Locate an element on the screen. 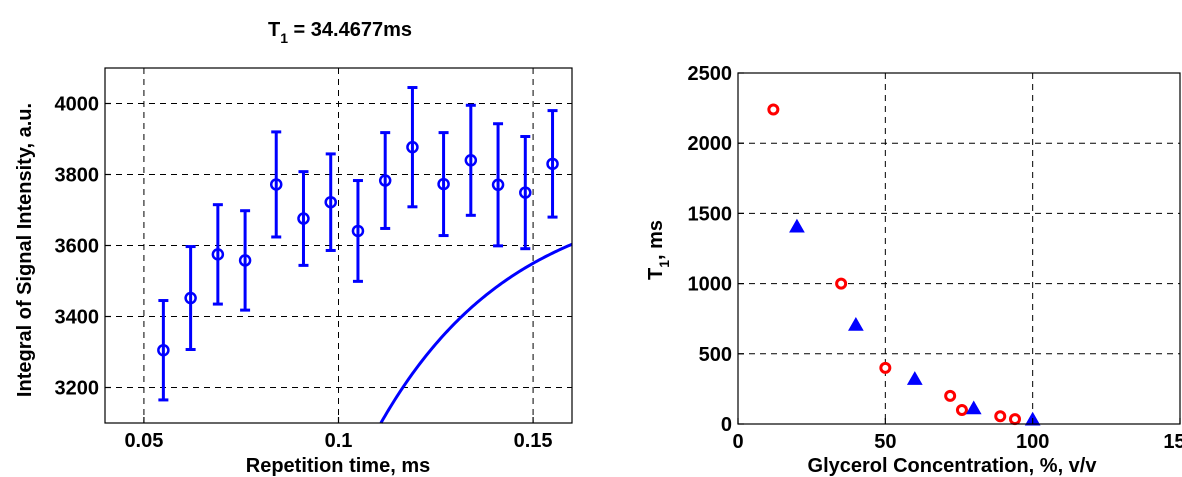 This screenshot has height=477, width=1182. right-ylabel-rest: , ms is located at coordinates (656, 240).